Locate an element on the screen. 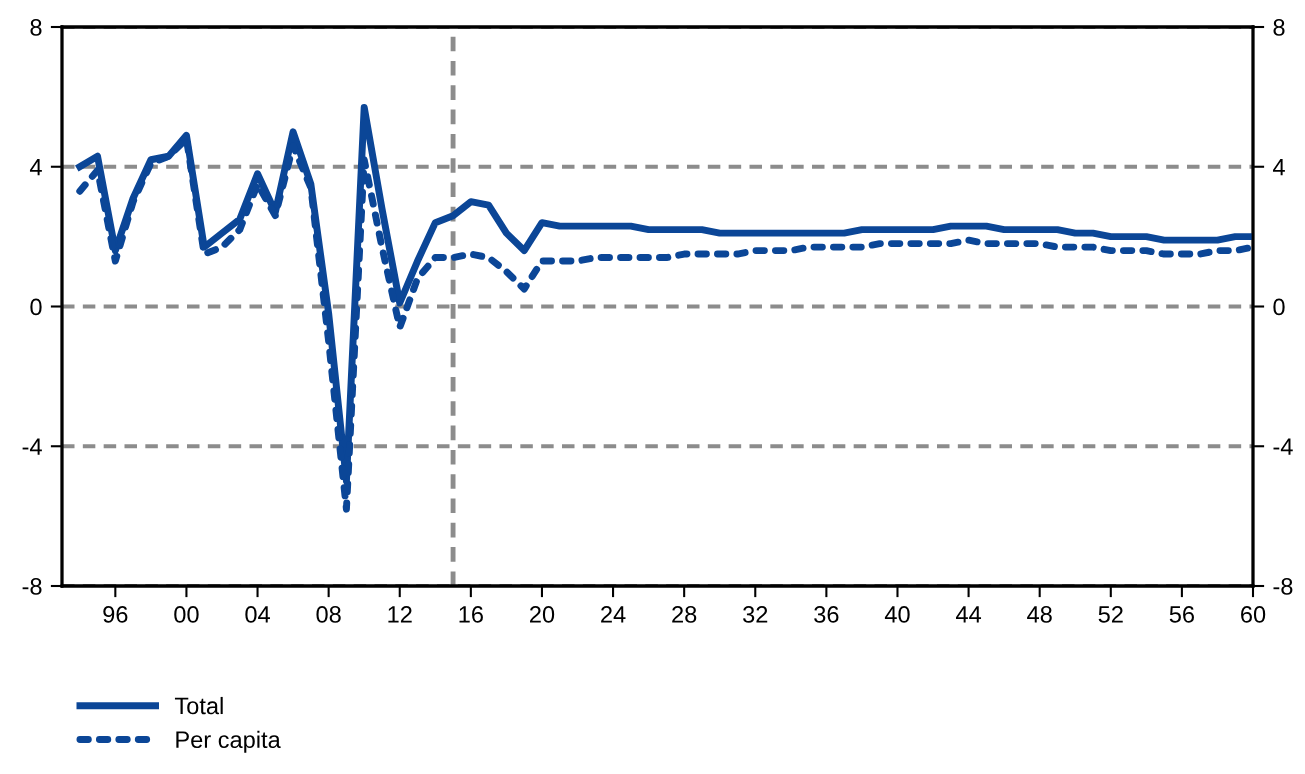 Image resolution: width=1305 pixels, height=774 pixels. x-tick-label: 52 is located at coordinates (1110, 614).